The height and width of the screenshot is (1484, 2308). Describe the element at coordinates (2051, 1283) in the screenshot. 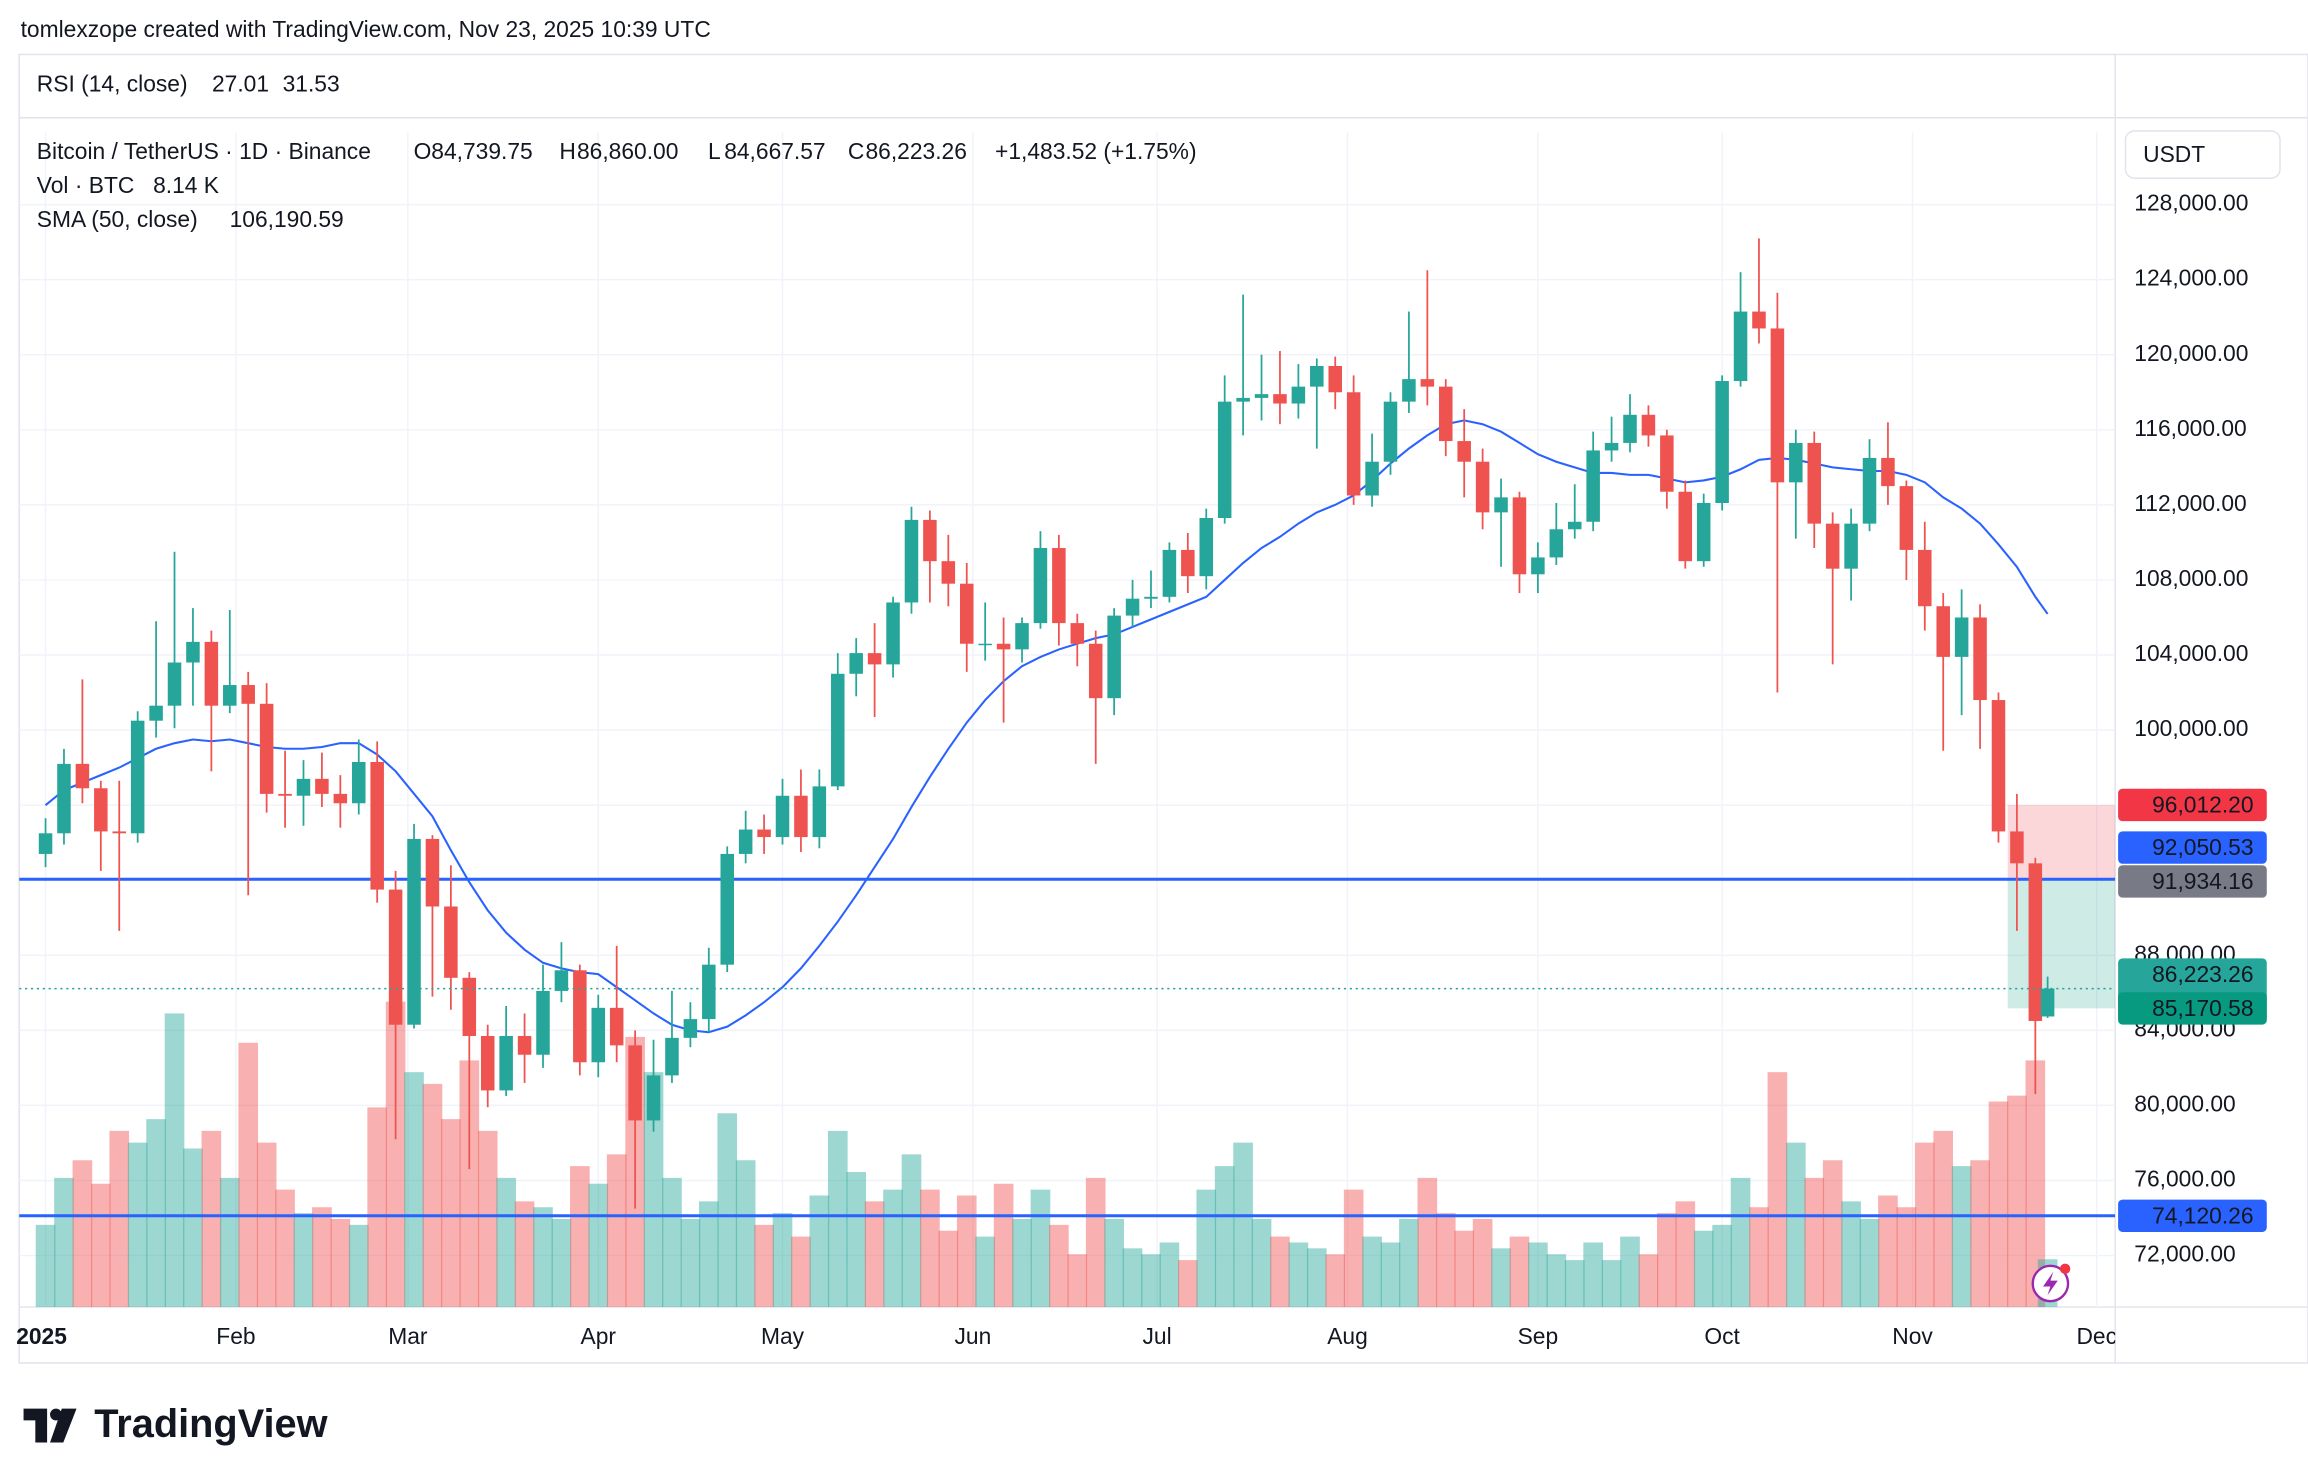

I see `alert-icon` at that location.